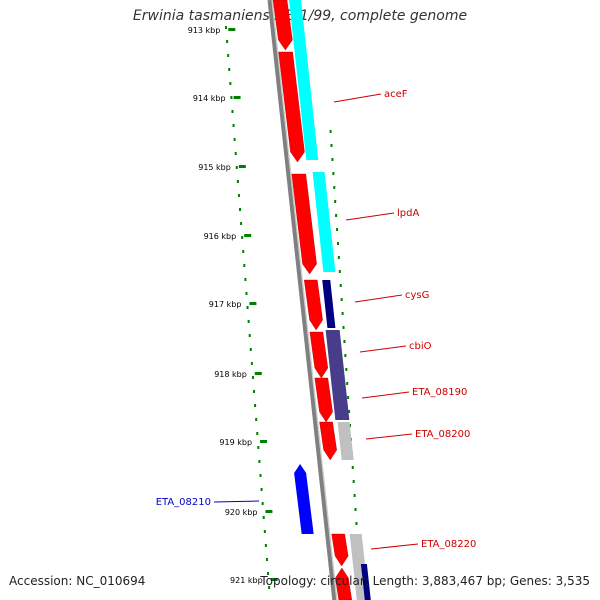 Image resolution: width=600 pixels, height=600 pixels. I want to click on cds-arrow-next, so click(344, 583).